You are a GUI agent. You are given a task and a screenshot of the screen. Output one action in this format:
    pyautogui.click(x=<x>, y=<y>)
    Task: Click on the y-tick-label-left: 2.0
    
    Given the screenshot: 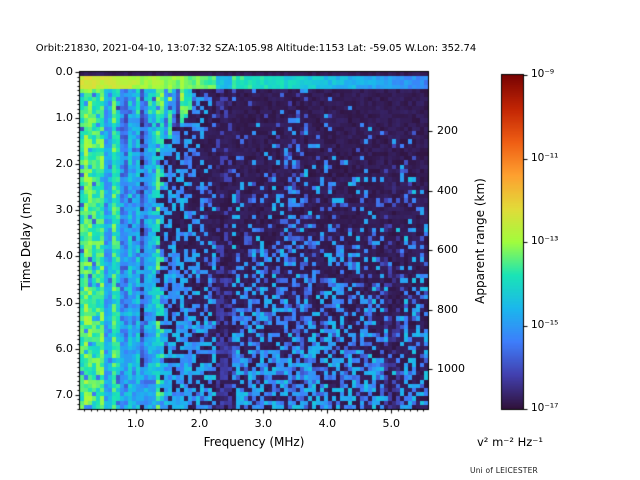 What is the action you would take?
    pyautogui.click(x=64, y=164)
    